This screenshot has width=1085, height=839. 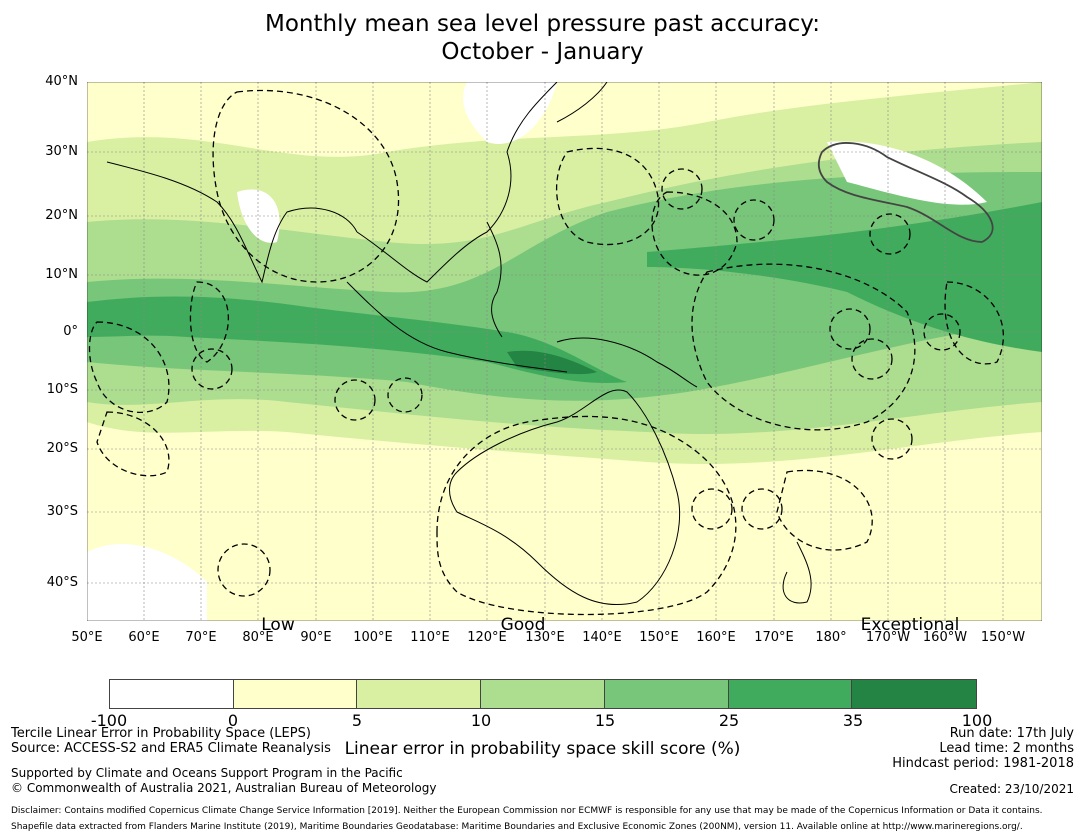 I want to click on lon-label-170e: 170°E, so click(x=774, y=637).